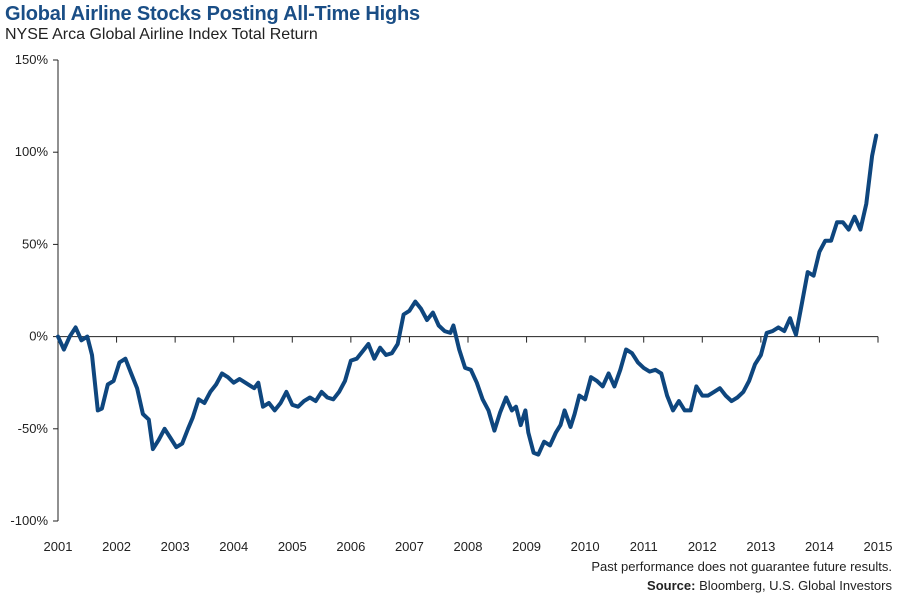  Describe the element at coordinates (878, 546) in the screenshot. I see `x-tick-label: 2015` at that location.